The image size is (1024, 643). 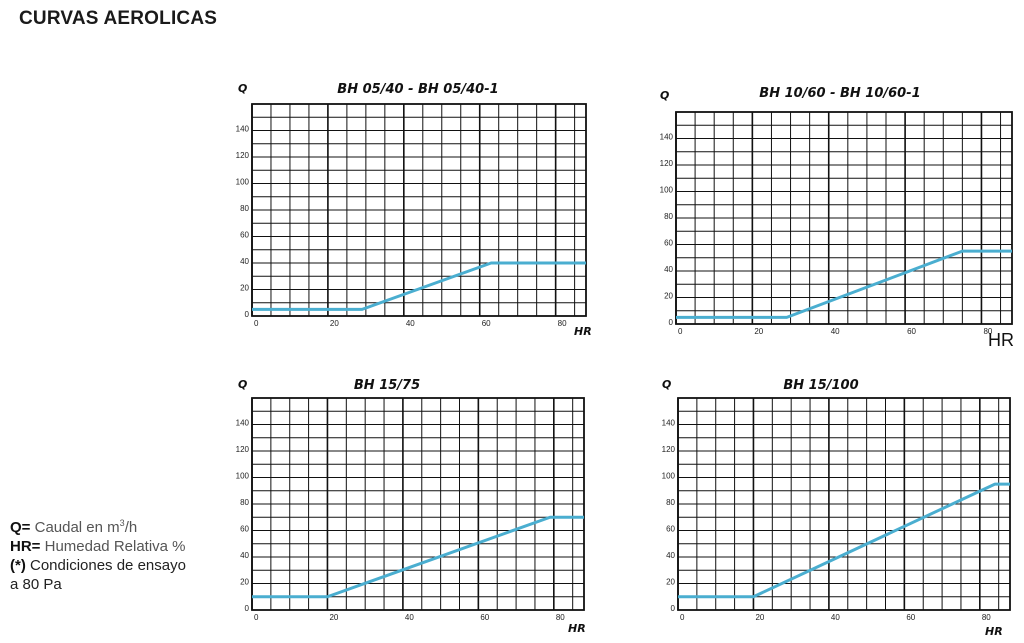 I want to click on chart-title-bh-10-60: BH 10/60 - BH 10/60-1, so click(x=839, y=93).